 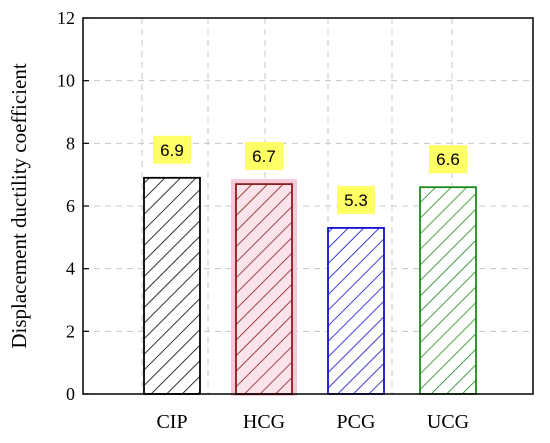 What do you see at coordinates (172, 285) in the screenshot?
I see `bar-cip` at bounding box center [172, 285].